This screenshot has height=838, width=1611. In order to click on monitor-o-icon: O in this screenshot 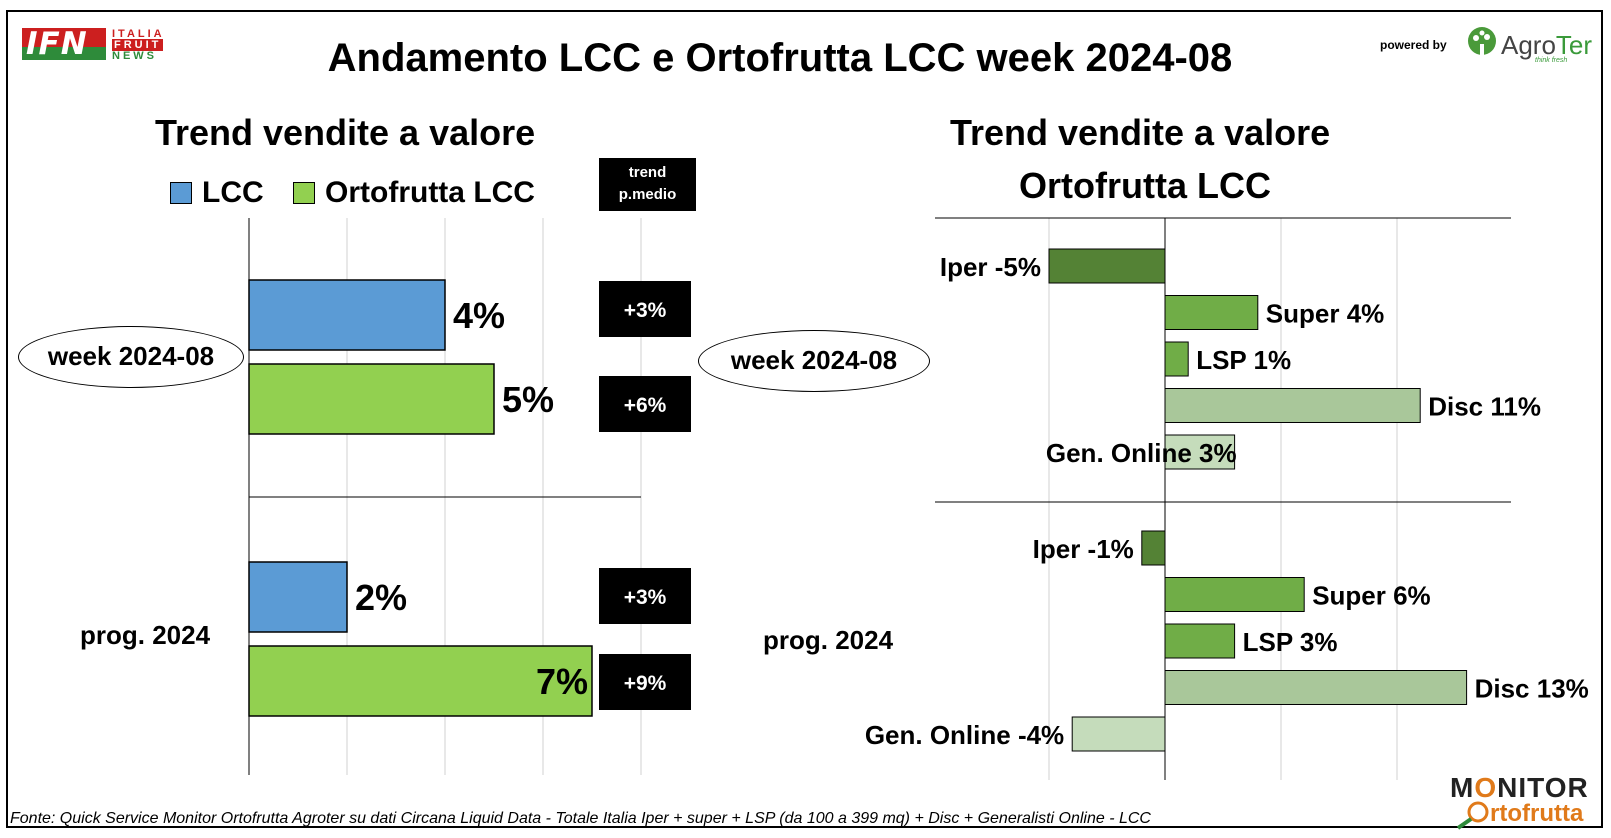, I will do `click(1486, 787)`.